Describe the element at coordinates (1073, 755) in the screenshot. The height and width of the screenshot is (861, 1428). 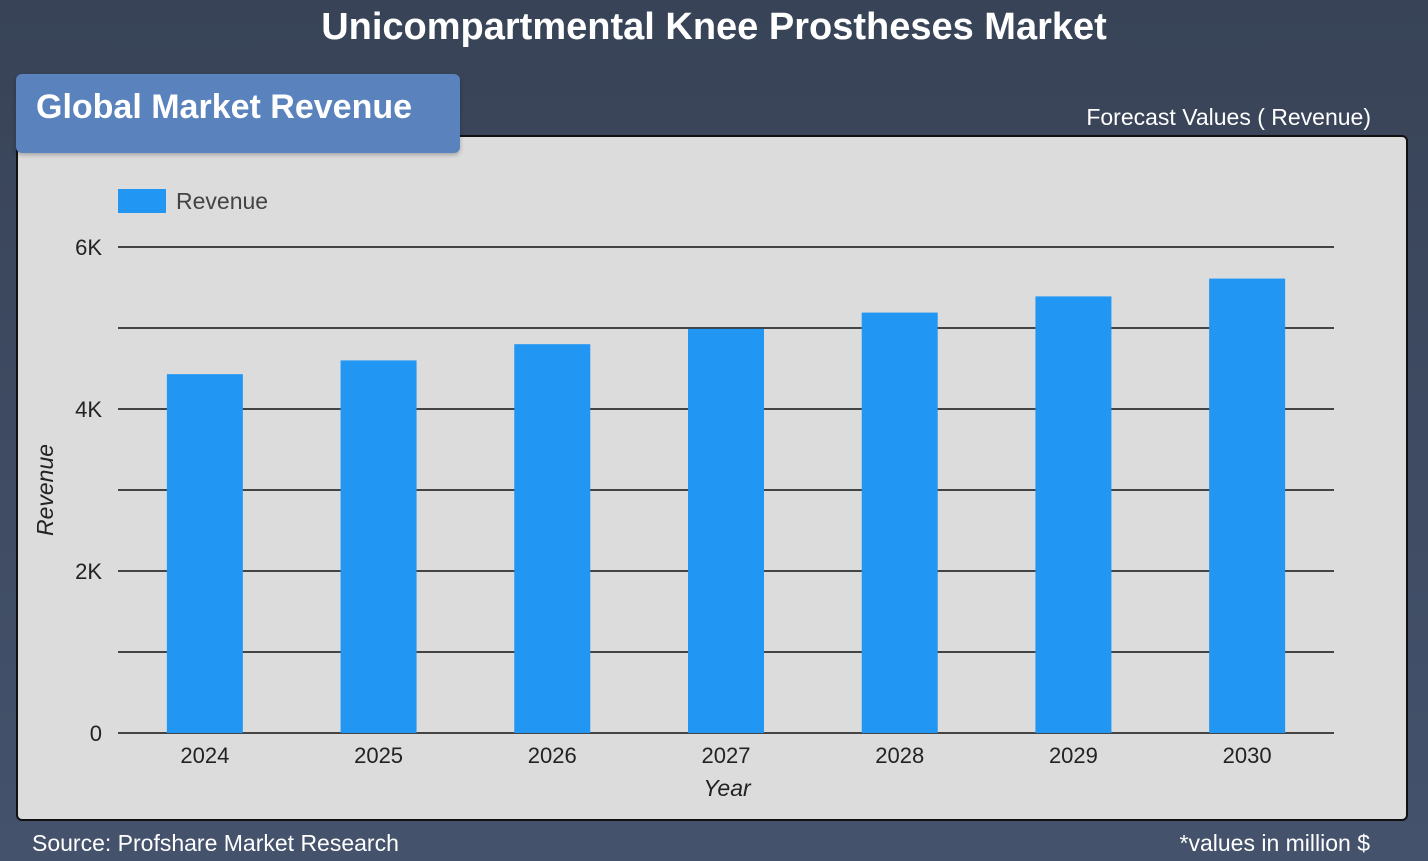
I see `x-tick-label: 2029` at that location.